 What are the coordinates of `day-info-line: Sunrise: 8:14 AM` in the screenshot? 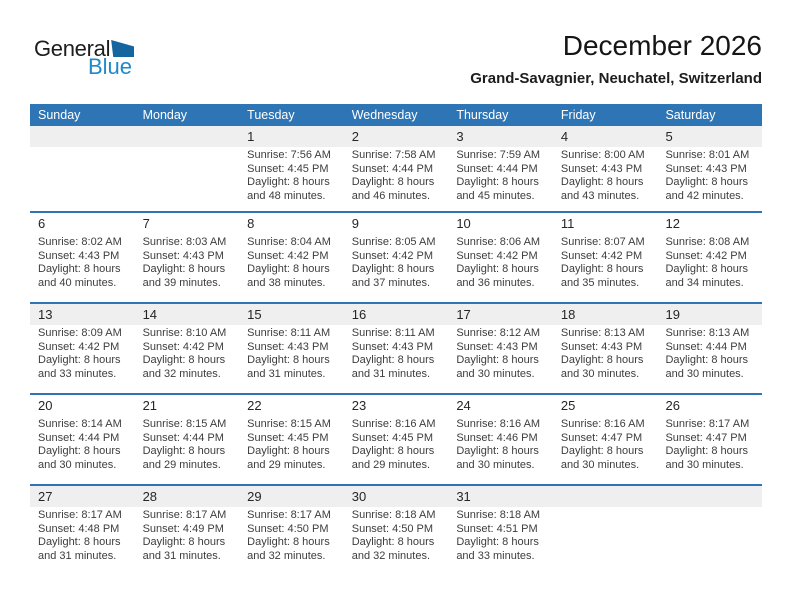 It's located at (80, 424).